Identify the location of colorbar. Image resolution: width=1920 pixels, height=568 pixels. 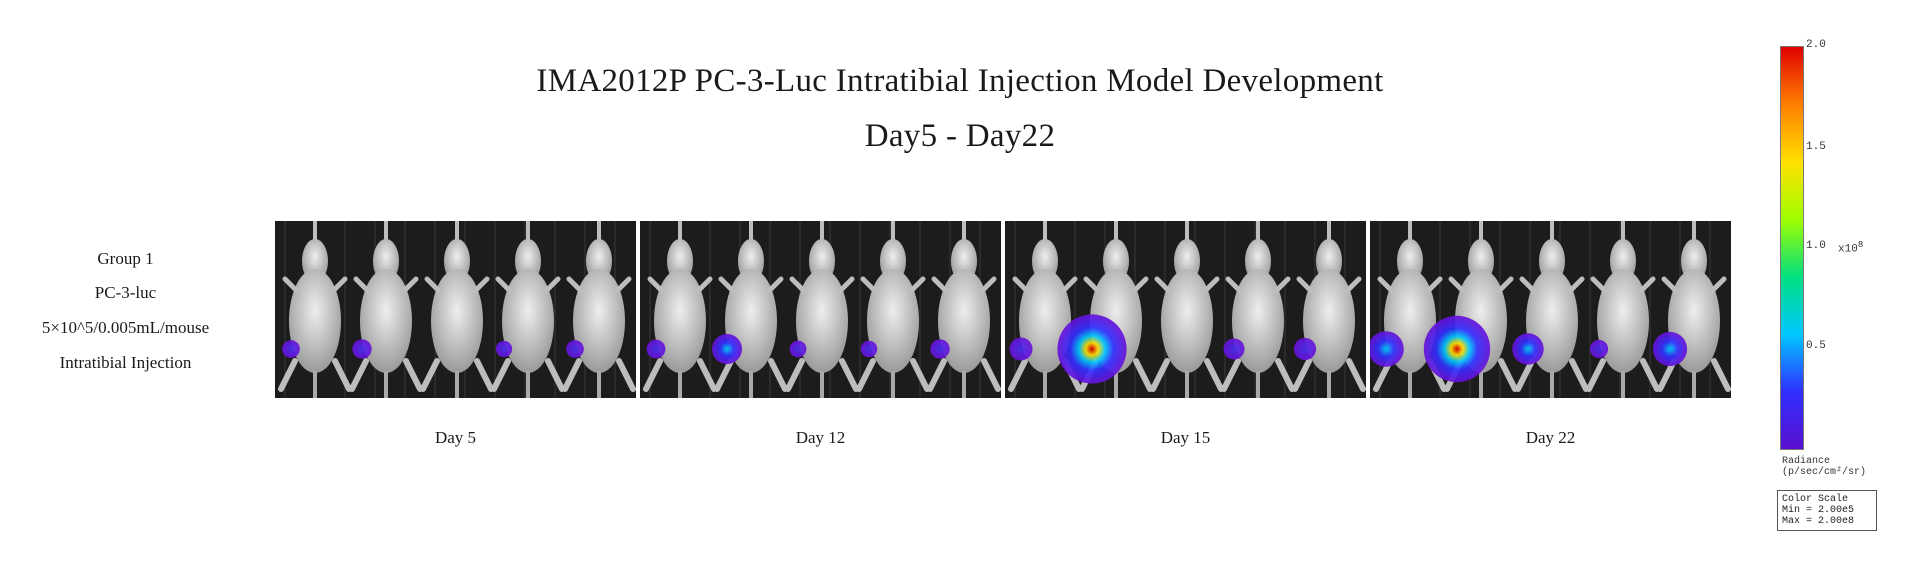
(1792, 248).